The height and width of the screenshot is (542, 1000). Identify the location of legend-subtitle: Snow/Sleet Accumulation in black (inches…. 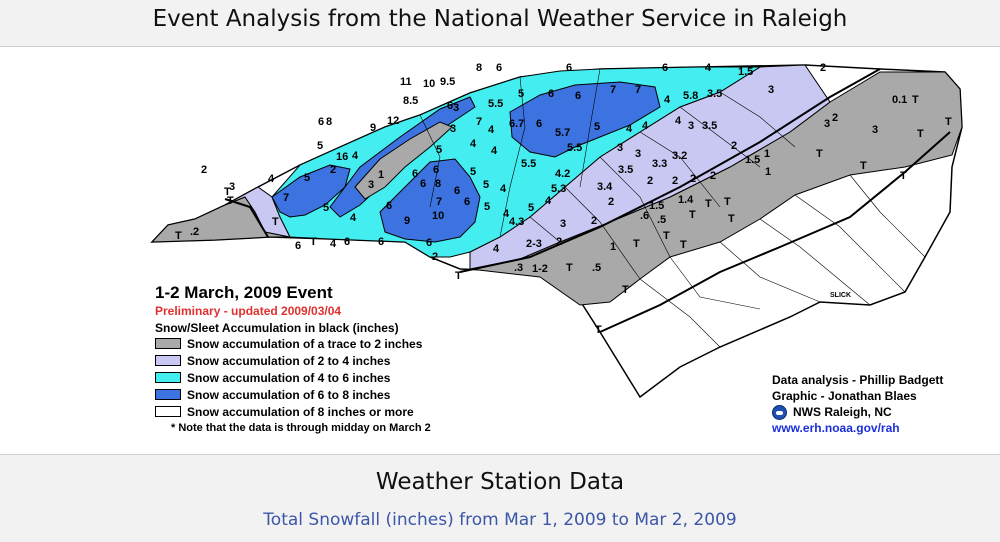
(277, 328).